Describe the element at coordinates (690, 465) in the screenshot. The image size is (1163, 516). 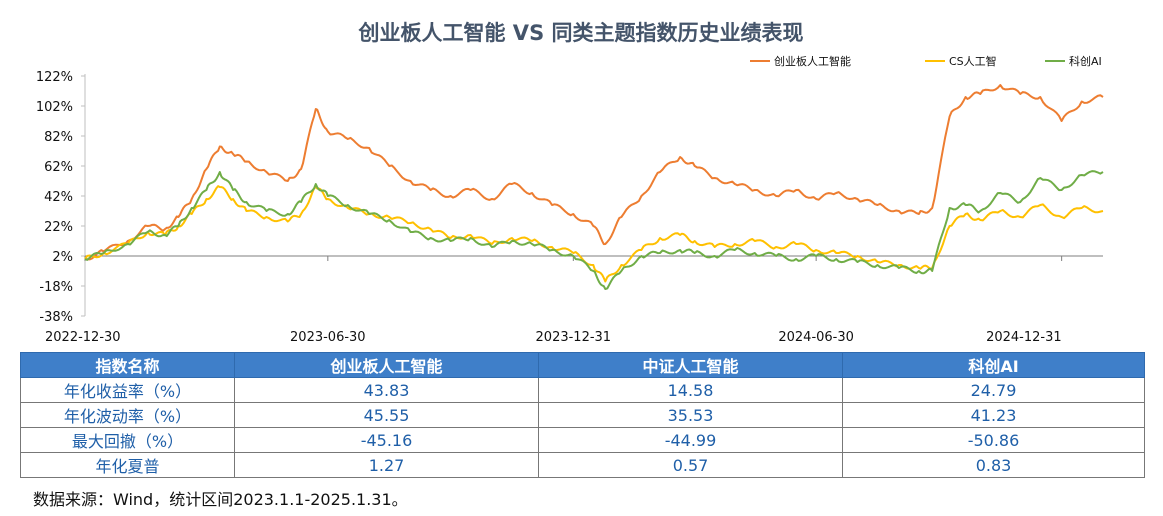
I see `table-cell: 0.57` at that location.